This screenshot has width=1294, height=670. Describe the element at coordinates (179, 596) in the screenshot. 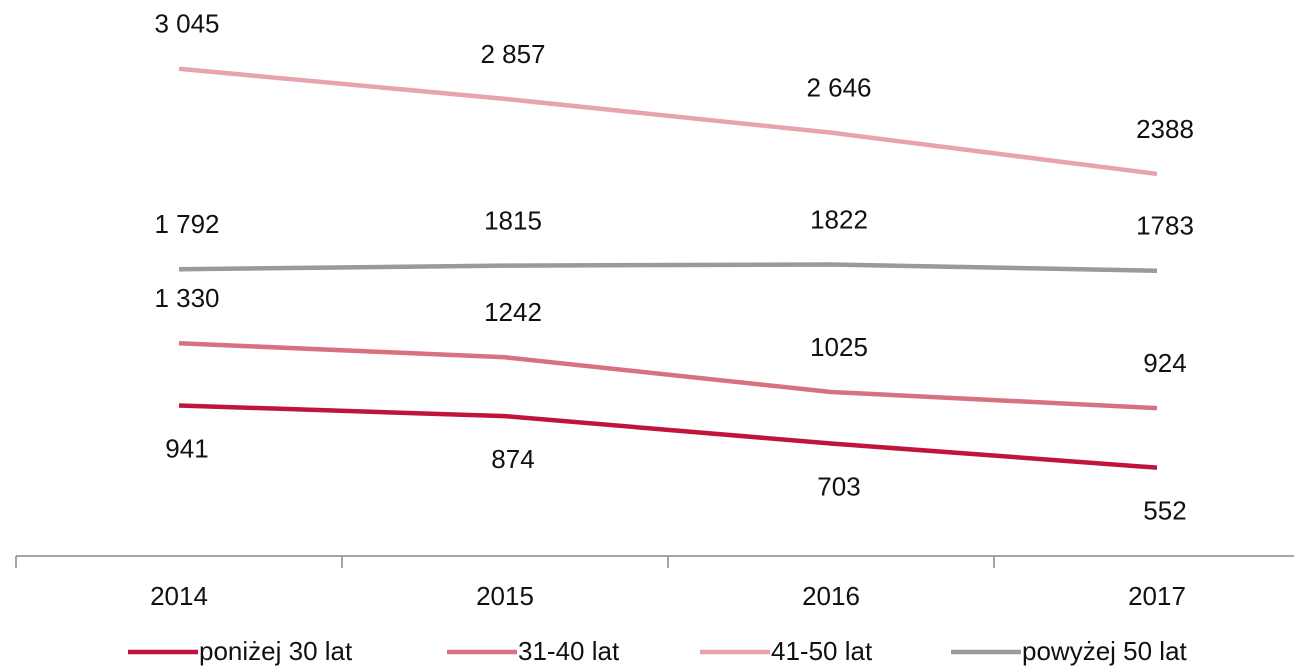

I see `x-tick-label: 2014` at that location.